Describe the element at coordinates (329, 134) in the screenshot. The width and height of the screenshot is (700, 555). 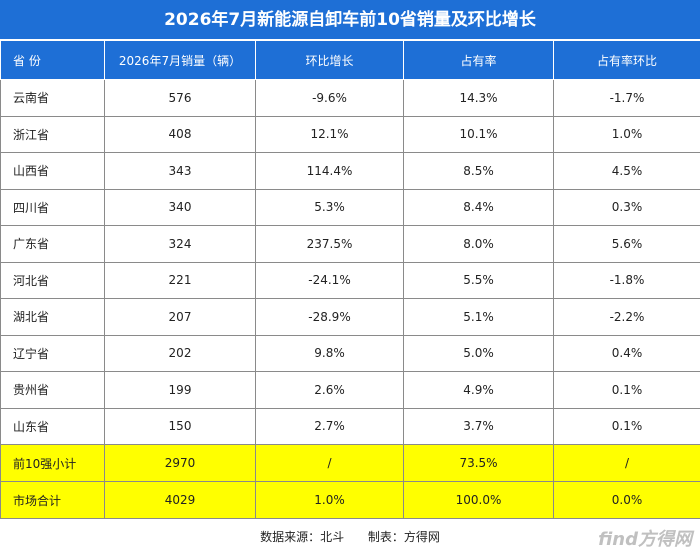
I see `cell: 12.1%` at that location.